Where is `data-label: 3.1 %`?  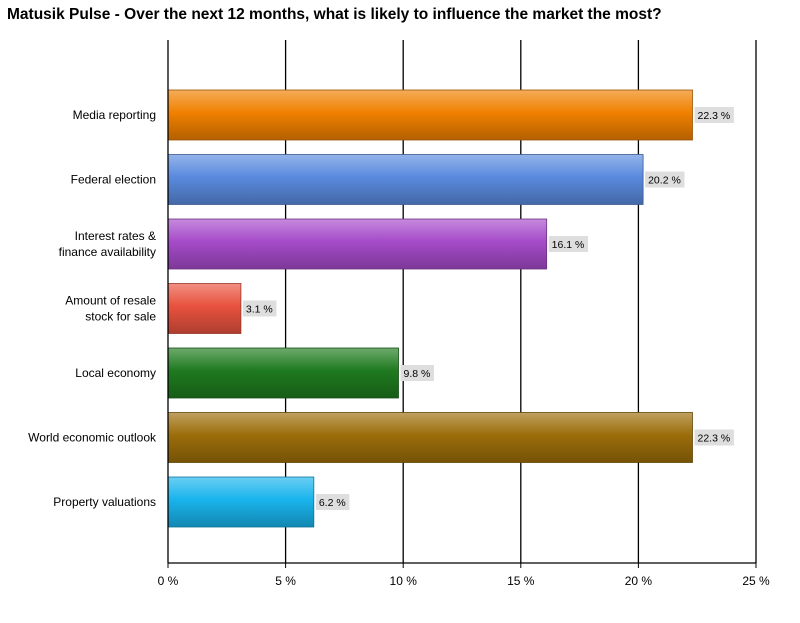 data-label: 3.1 % is located at coordinates (259, 310).